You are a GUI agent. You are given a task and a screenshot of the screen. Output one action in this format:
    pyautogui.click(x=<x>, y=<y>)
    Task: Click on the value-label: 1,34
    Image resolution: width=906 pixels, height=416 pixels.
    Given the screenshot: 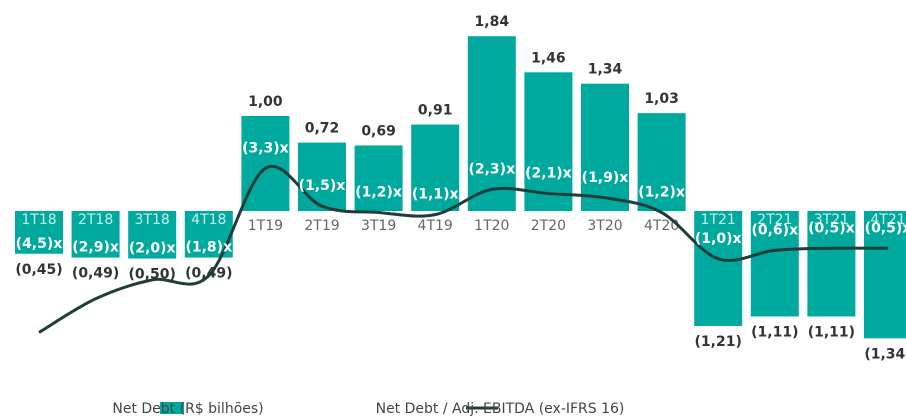 What is the action you would take?
    pyautogui.click(x=605, y=70)
    